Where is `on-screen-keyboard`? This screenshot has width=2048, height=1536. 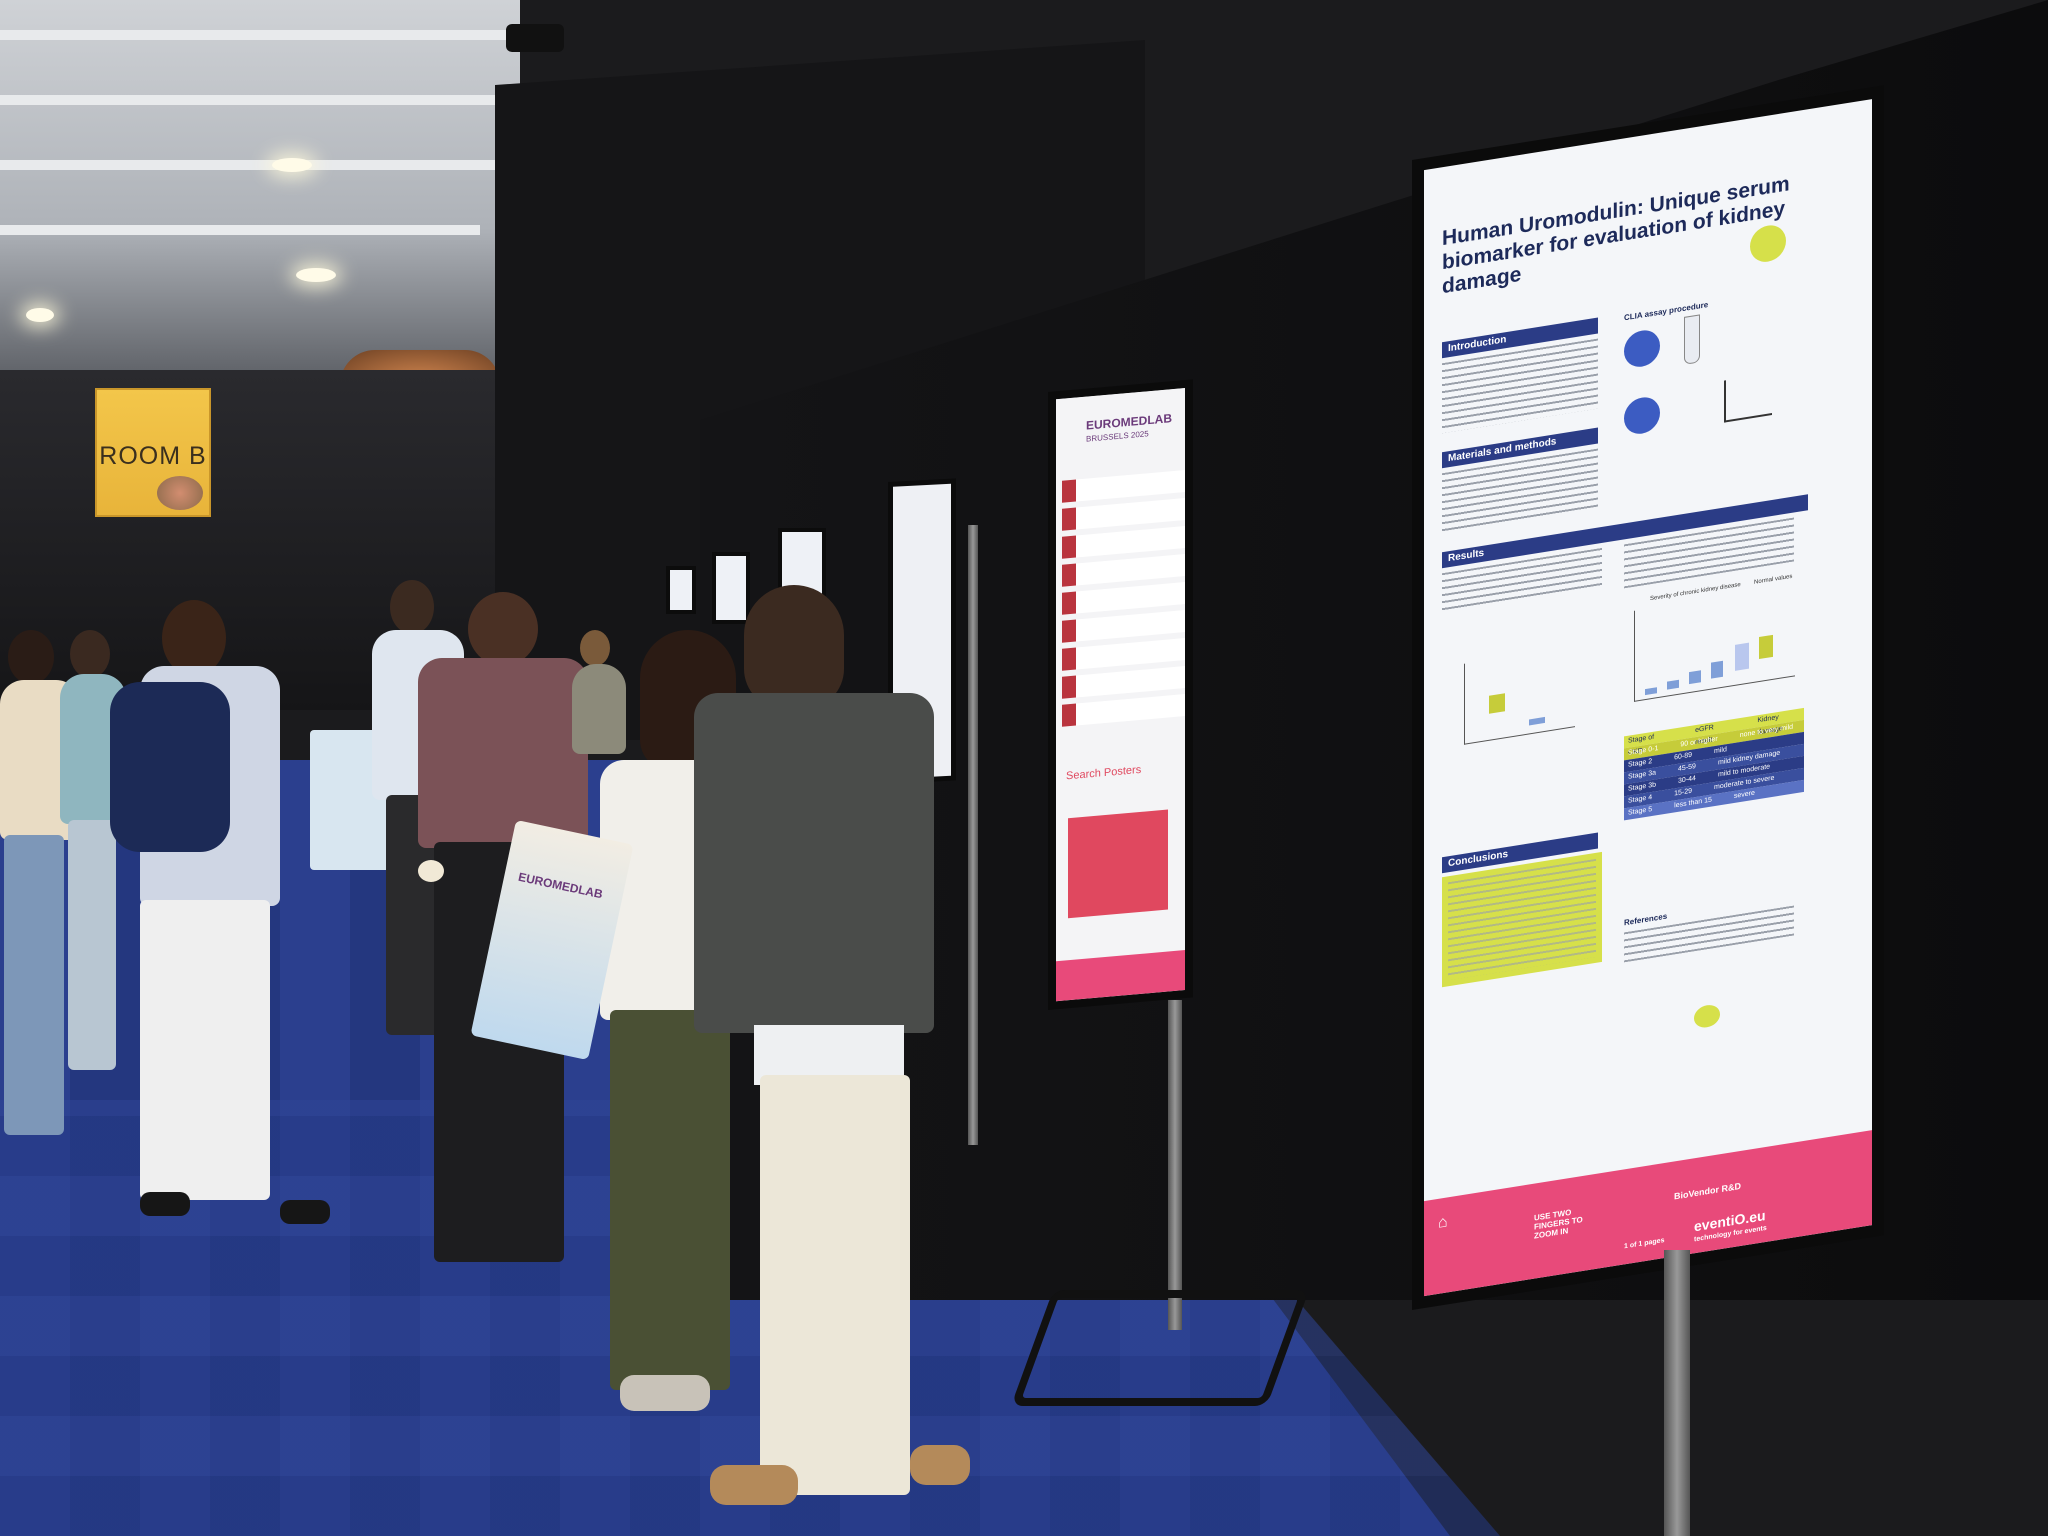 on-screen-keyboard is located at coordinates (1118, 864).